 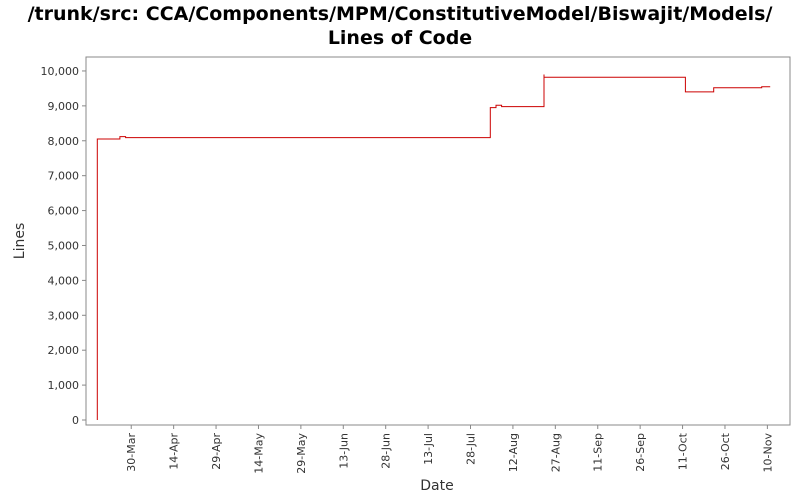 I want to click on x-tick-label: 12-Aug, so click(x=513, y=452).